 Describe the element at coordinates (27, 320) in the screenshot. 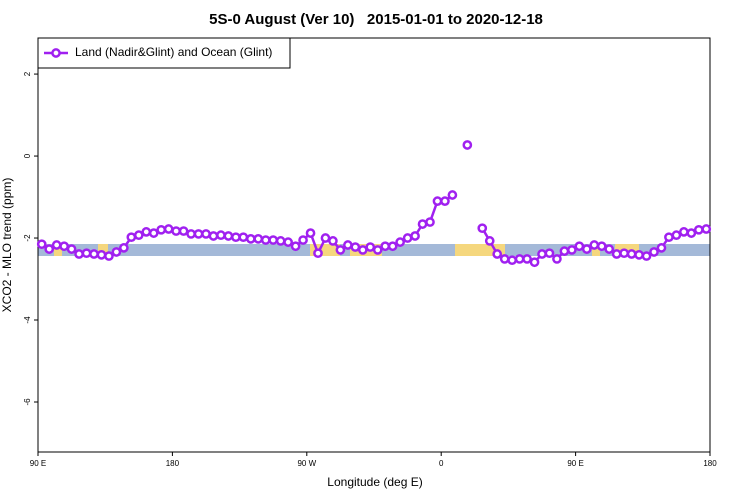

I see `y-tick-label: -4` at that location.